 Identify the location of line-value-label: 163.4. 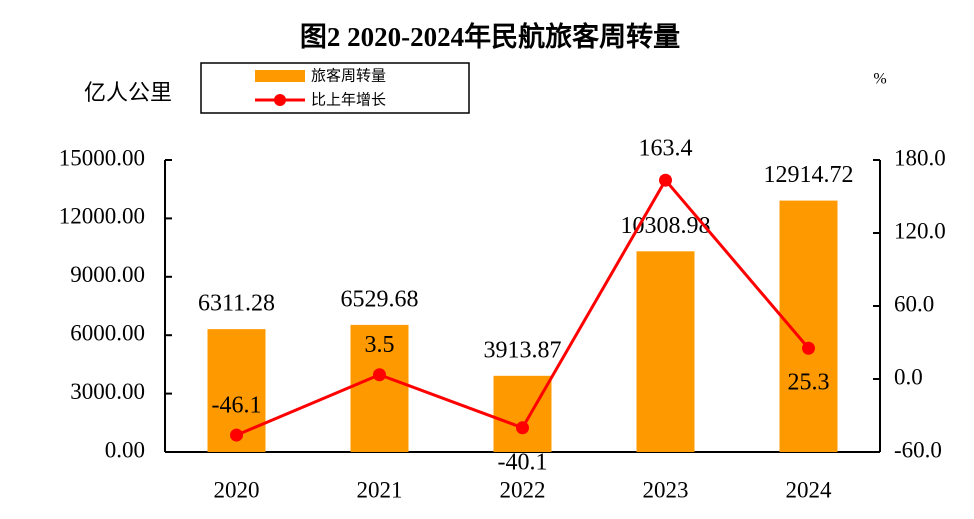
(666, 149).